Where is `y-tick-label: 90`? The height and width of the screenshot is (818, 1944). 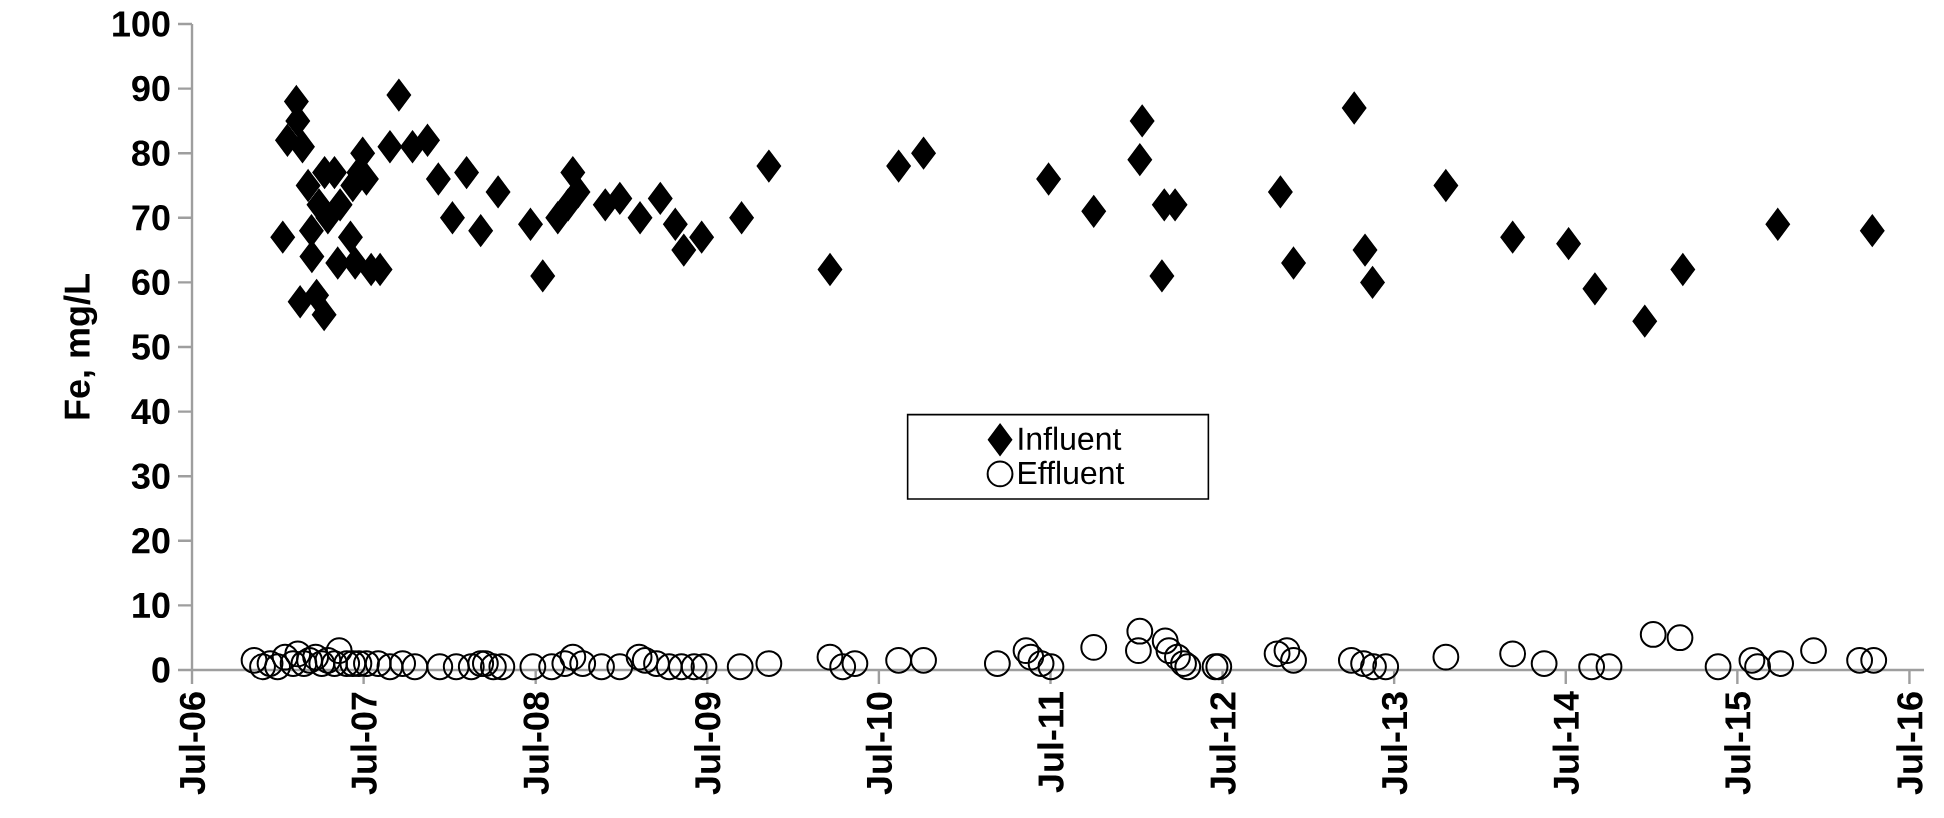 y-tick-label: 90 is located at coordinates (151, 88).